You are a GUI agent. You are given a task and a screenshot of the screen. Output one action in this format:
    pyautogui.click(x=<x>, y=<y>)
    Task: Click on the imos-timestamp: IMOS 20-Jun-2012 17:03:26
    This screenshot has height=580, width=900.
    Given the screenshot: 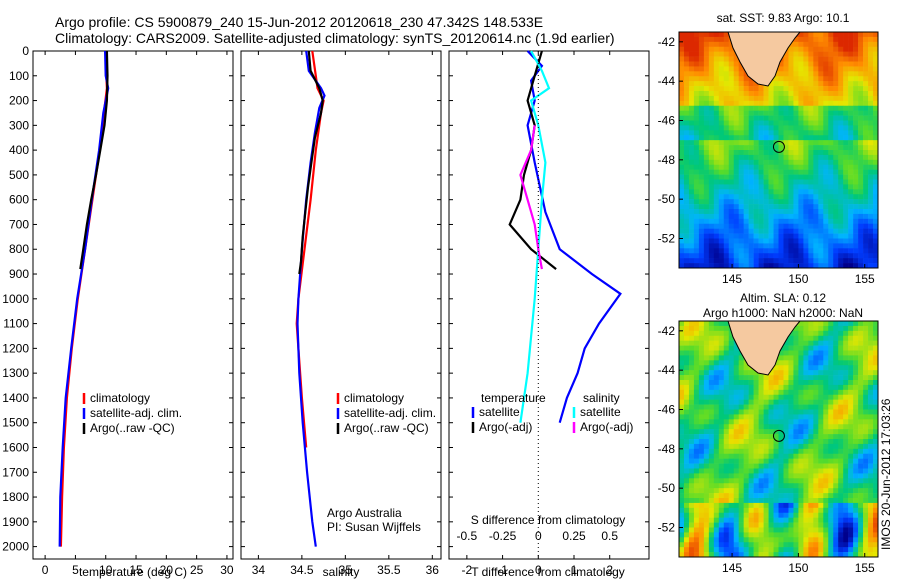 What is the action you would take?
    pyautogui.click(x=886, y=474)
    